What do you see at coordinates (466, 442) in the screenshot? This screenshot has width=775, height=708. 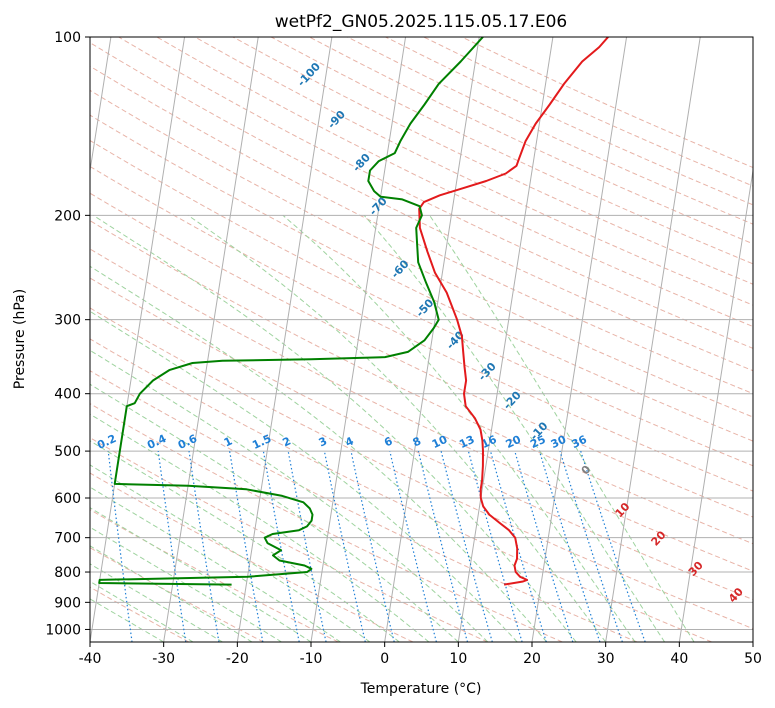 I see `mixing-ratio-label: 13` at bounding box center [466, 442].